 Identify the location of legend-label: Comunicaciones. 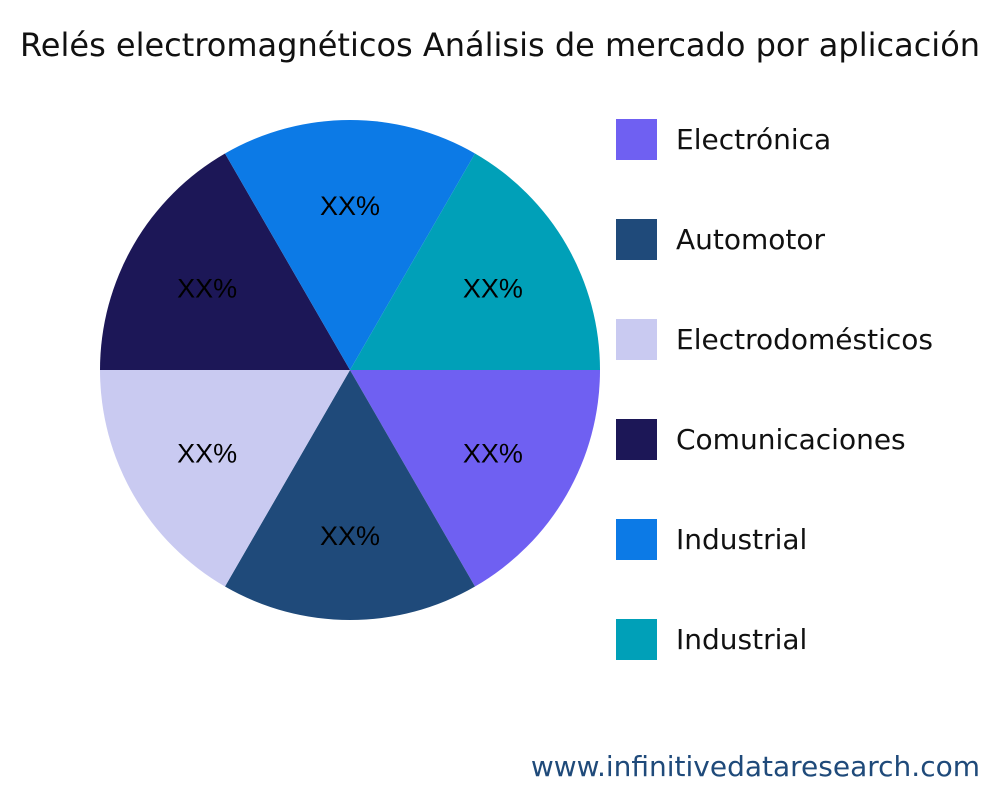
(791, 439).